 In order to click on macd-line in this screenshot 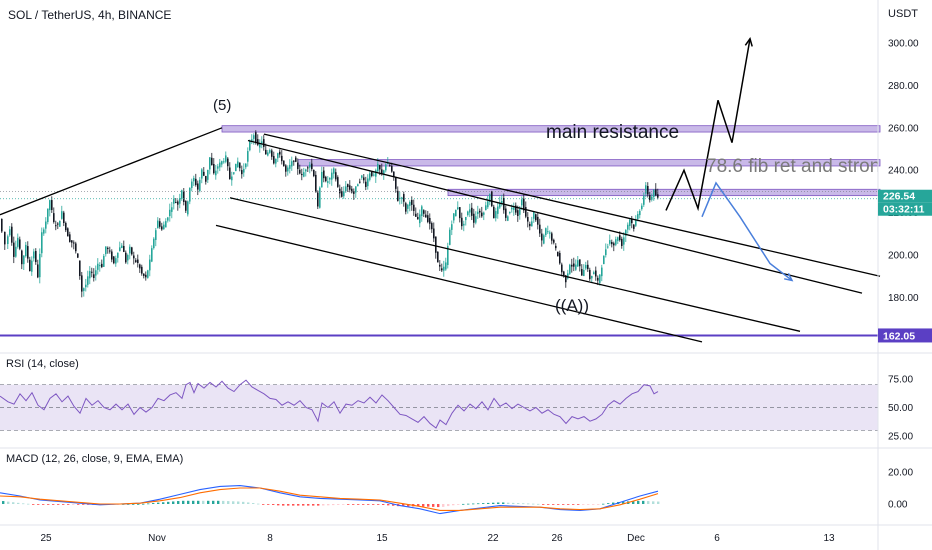, I will do `click(329, 500)`.